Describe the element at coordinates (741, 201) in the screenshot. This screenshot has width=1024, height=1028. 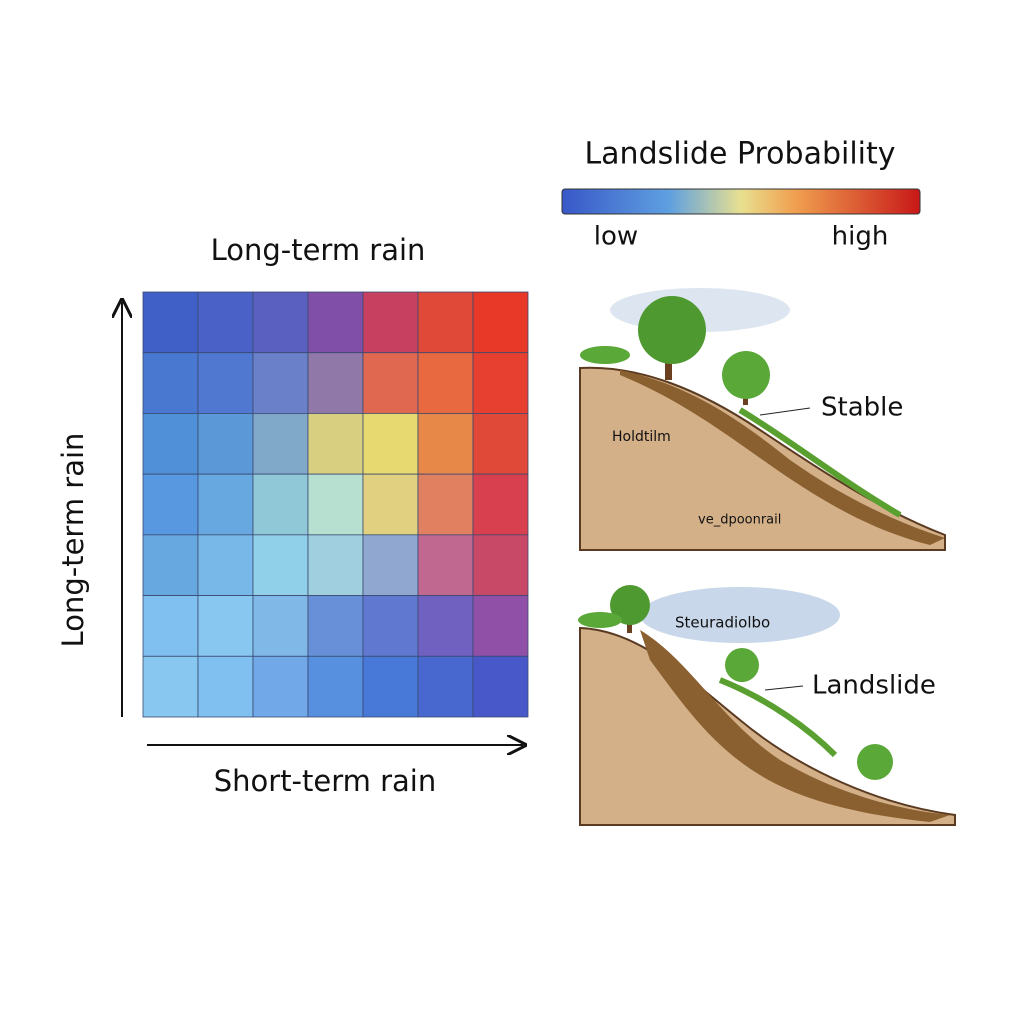
I see `colorbar` at that location.